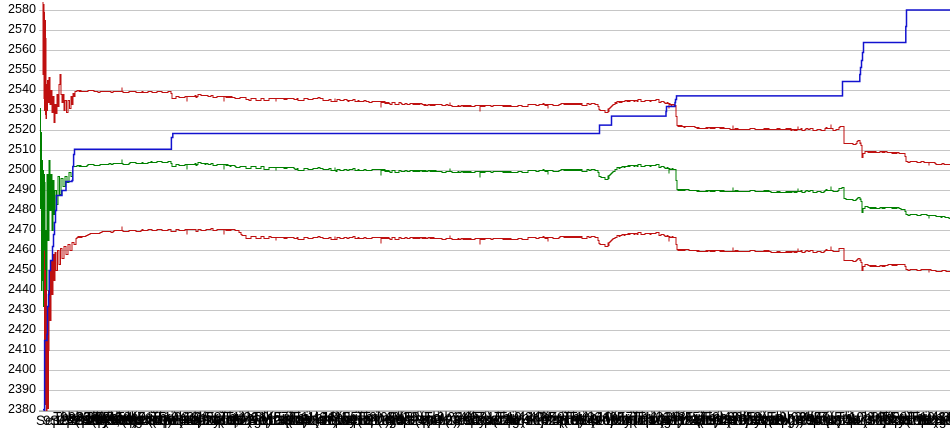 The width and height of the screenshot is (950, 435). I want to click on svg-text: 2400, so click(22, 369).